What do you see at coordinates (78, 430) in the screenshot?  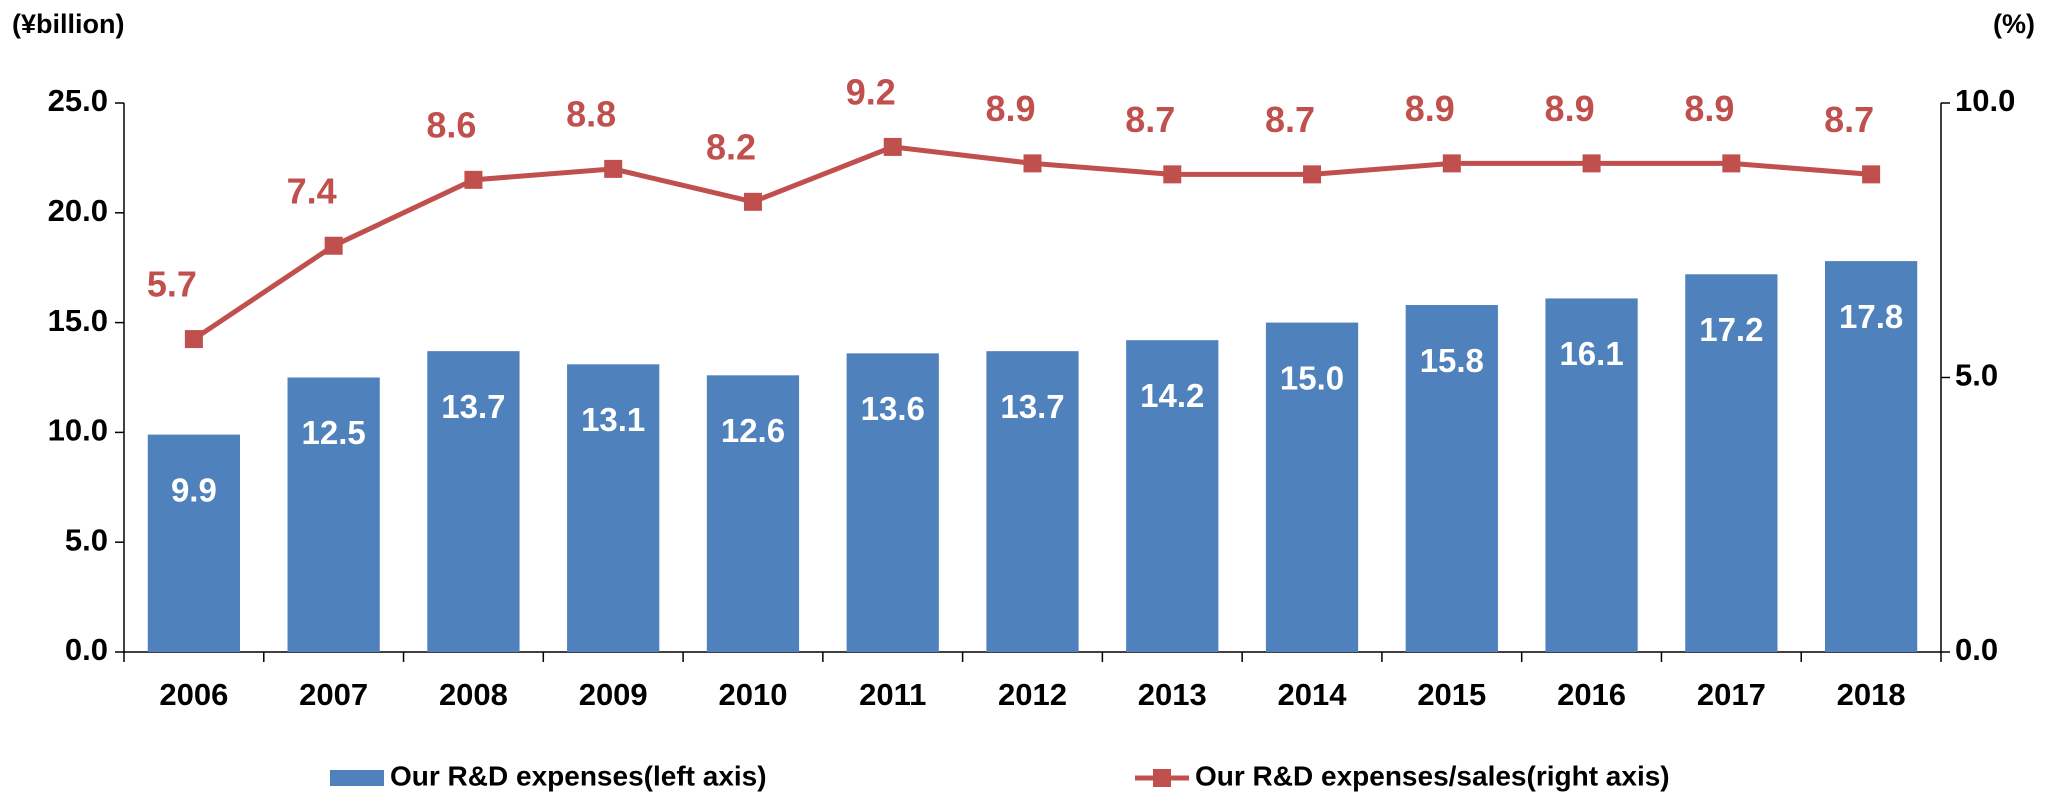 I see `y-tick-label: 10.0` at bounding box center [78, 430].